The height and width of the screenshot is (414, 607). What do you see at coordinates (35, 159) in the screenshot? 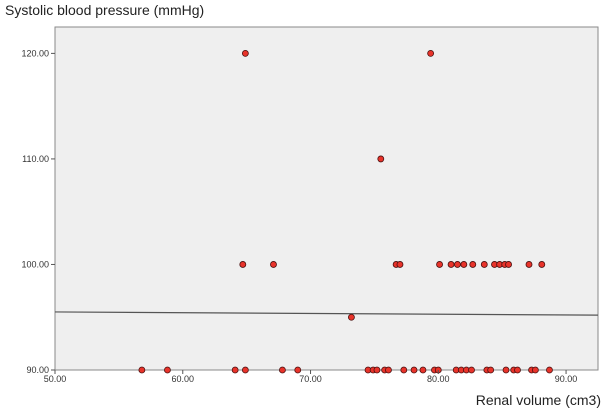
I see `y-tick-label: 110.00` at bounding box center [35, 159].